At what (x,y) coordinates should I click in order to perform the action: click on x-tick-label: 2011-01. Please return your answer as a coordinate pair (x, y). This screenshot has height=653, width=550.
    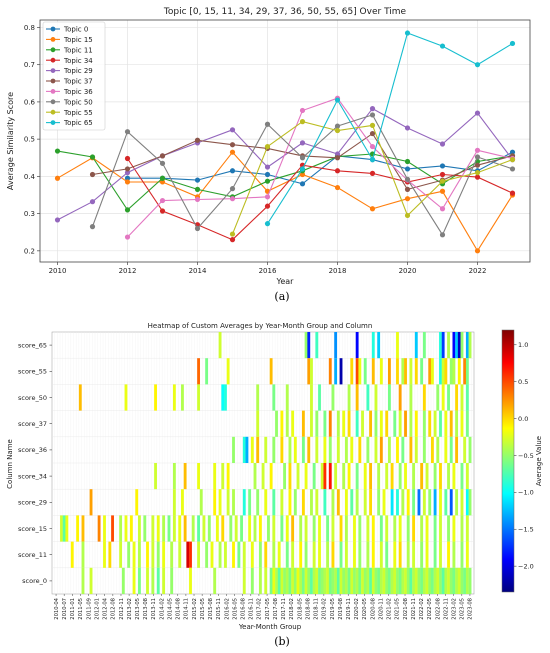
    Looking at the image, I should click on (73, 609).